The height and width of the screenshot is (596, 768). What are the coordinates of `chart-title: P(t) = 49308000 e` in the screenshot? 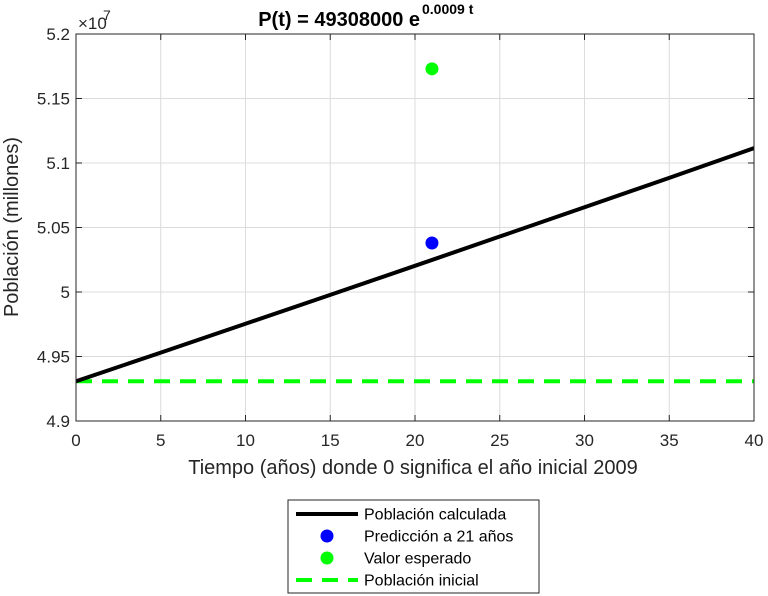 It's located at (339, 20).